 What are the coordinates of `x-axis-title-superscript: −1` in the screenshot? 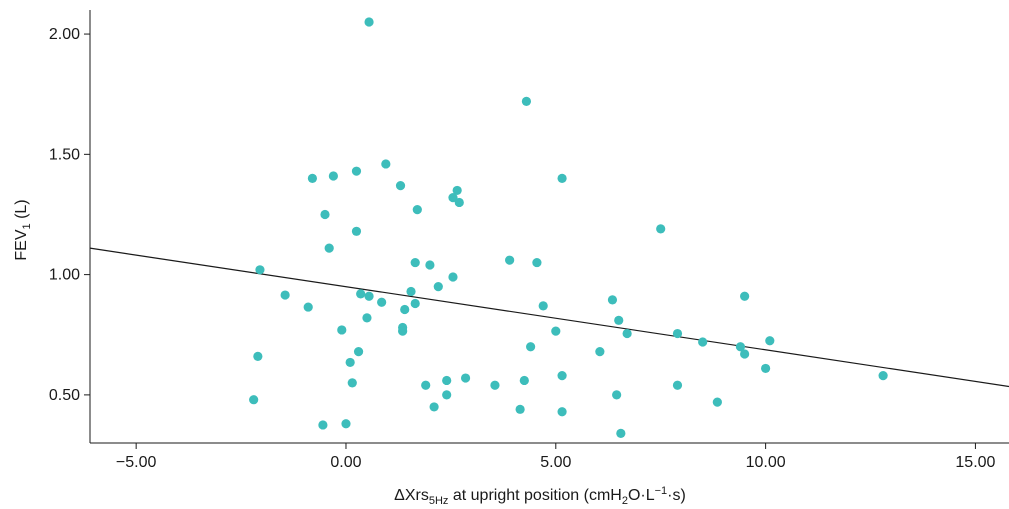 It's located at (661, 491).